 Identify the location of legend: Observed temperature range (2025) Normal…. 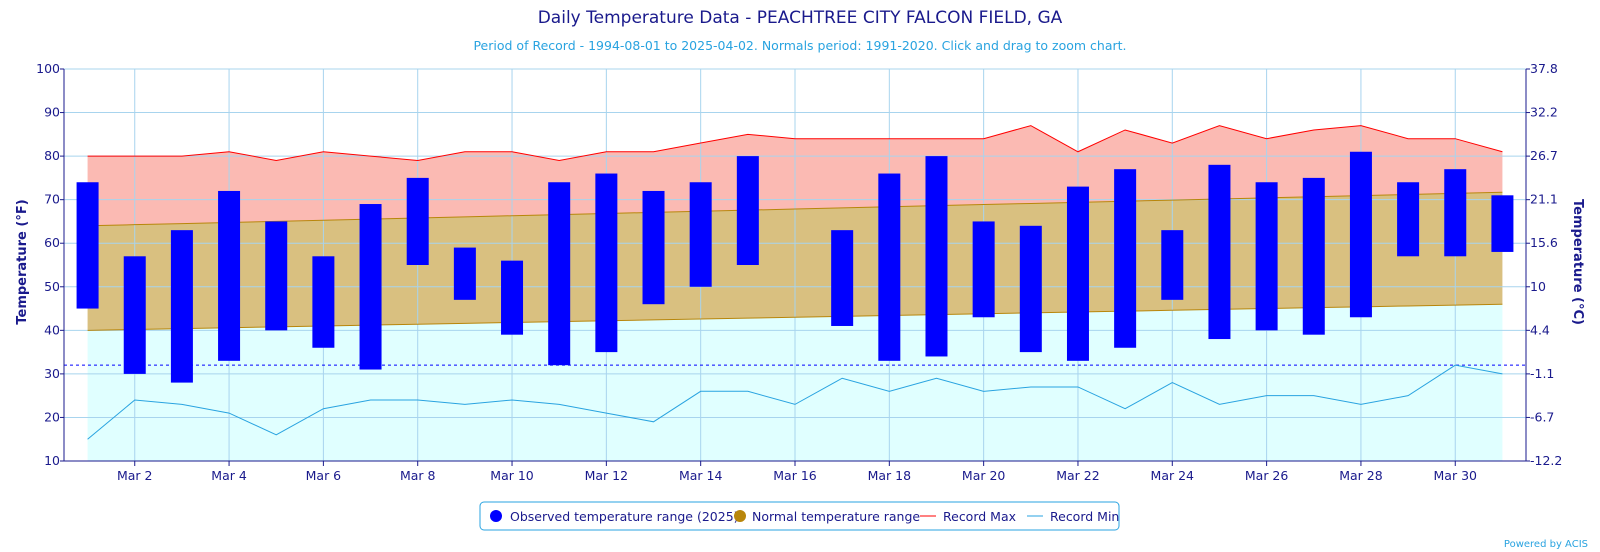
(799, 516).